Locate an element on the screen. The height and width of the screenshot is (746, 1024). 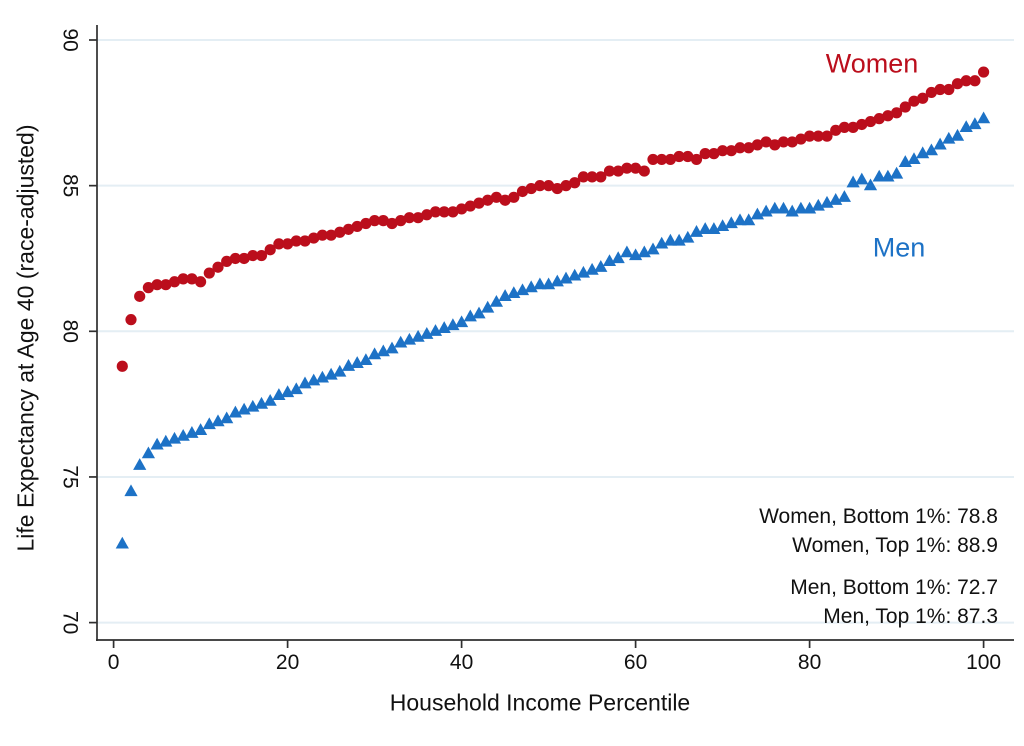
x-tick-label: 20 is located at coordinates (287, 662).